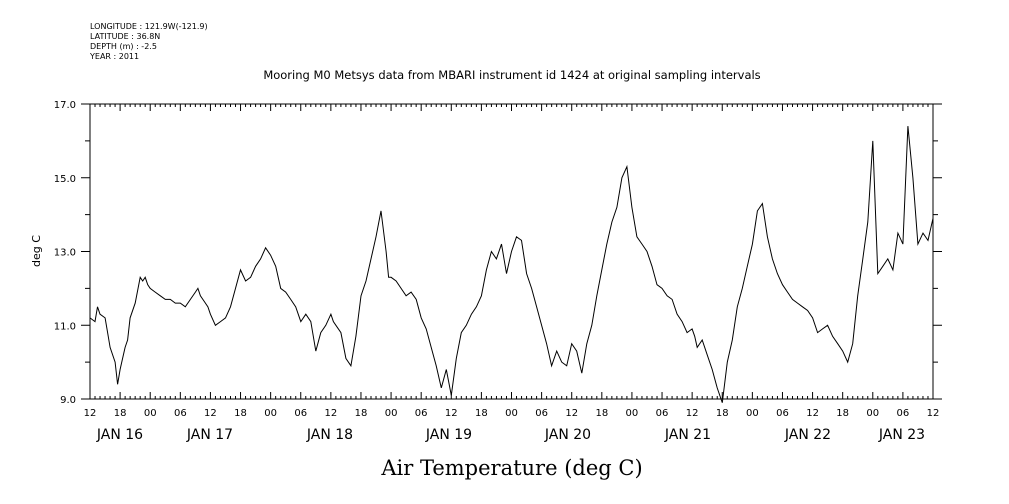  Describe the element at coordinates (448, 435) in the screenshot. I see `day-label: JAN 19` at that location.